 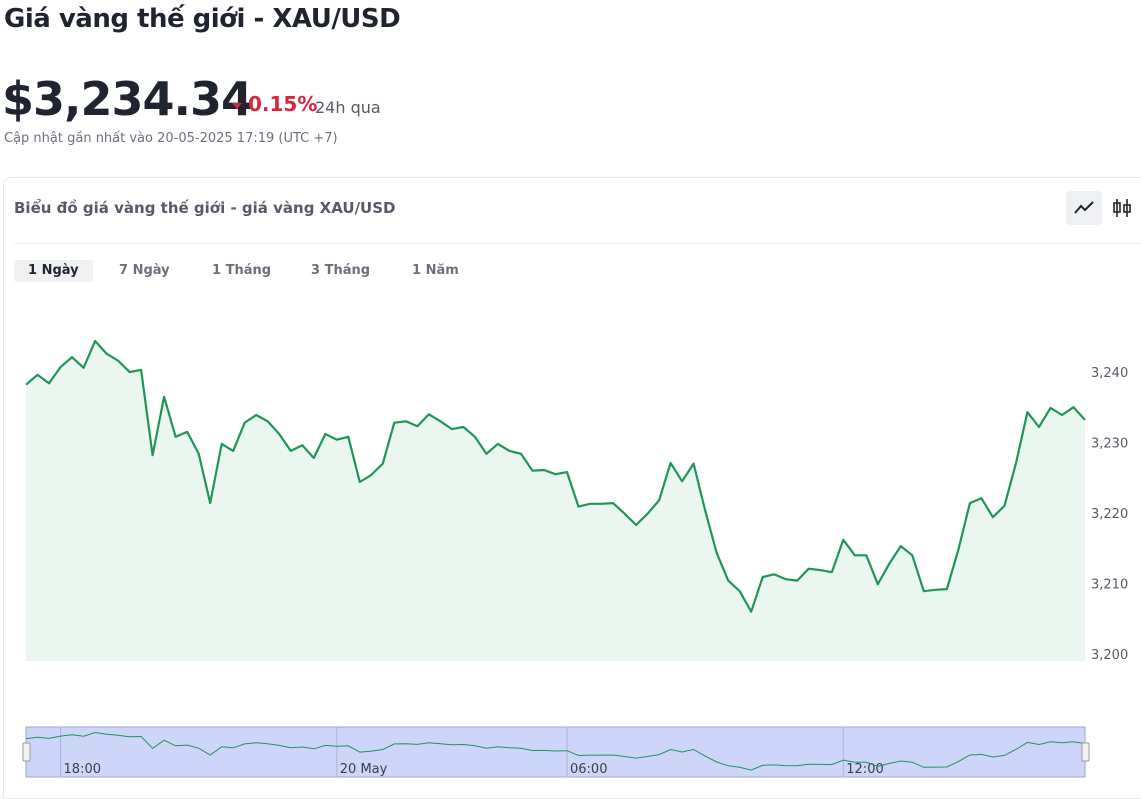 I want to click on range-tab: 7 Ngày, so click(x=144, y=270).